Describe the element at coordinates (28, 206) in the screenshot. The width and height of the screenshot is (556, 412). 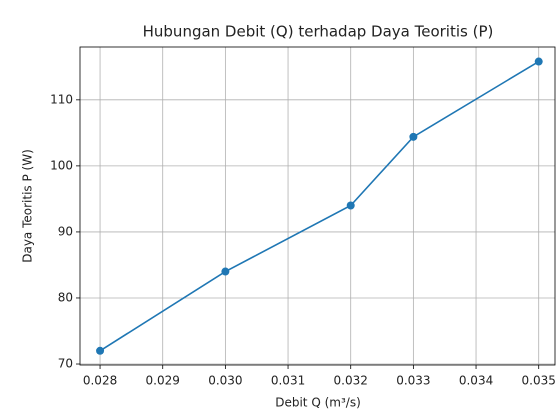
I see `y-axis-label: Daya Teoritis P (W)` at that location.